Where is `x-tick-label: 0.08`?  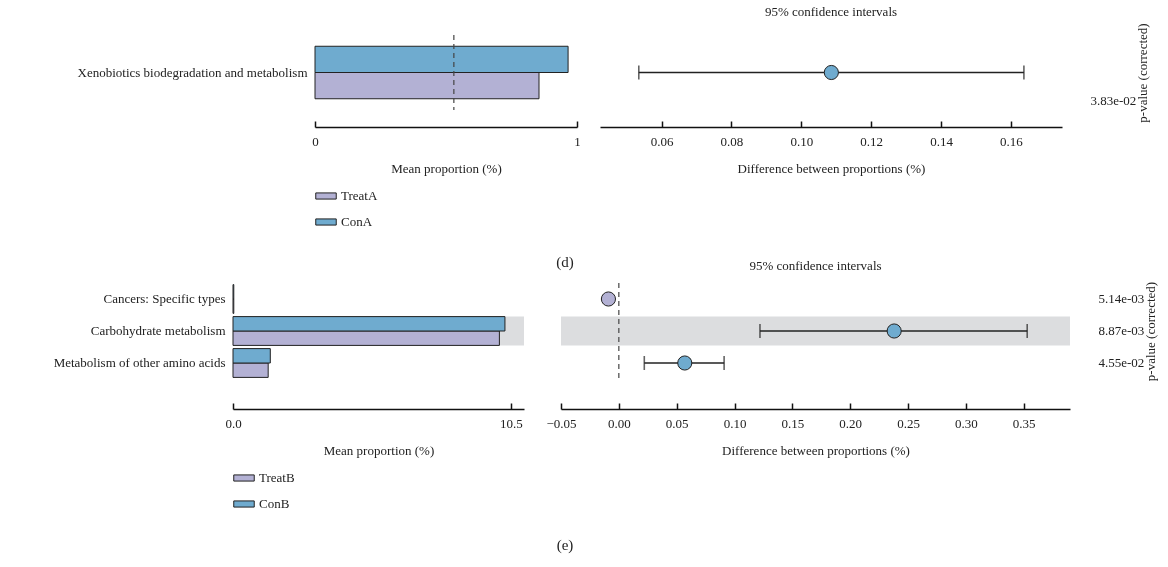 x-tick-label: 0.08 is located at coordinates (732, 141).